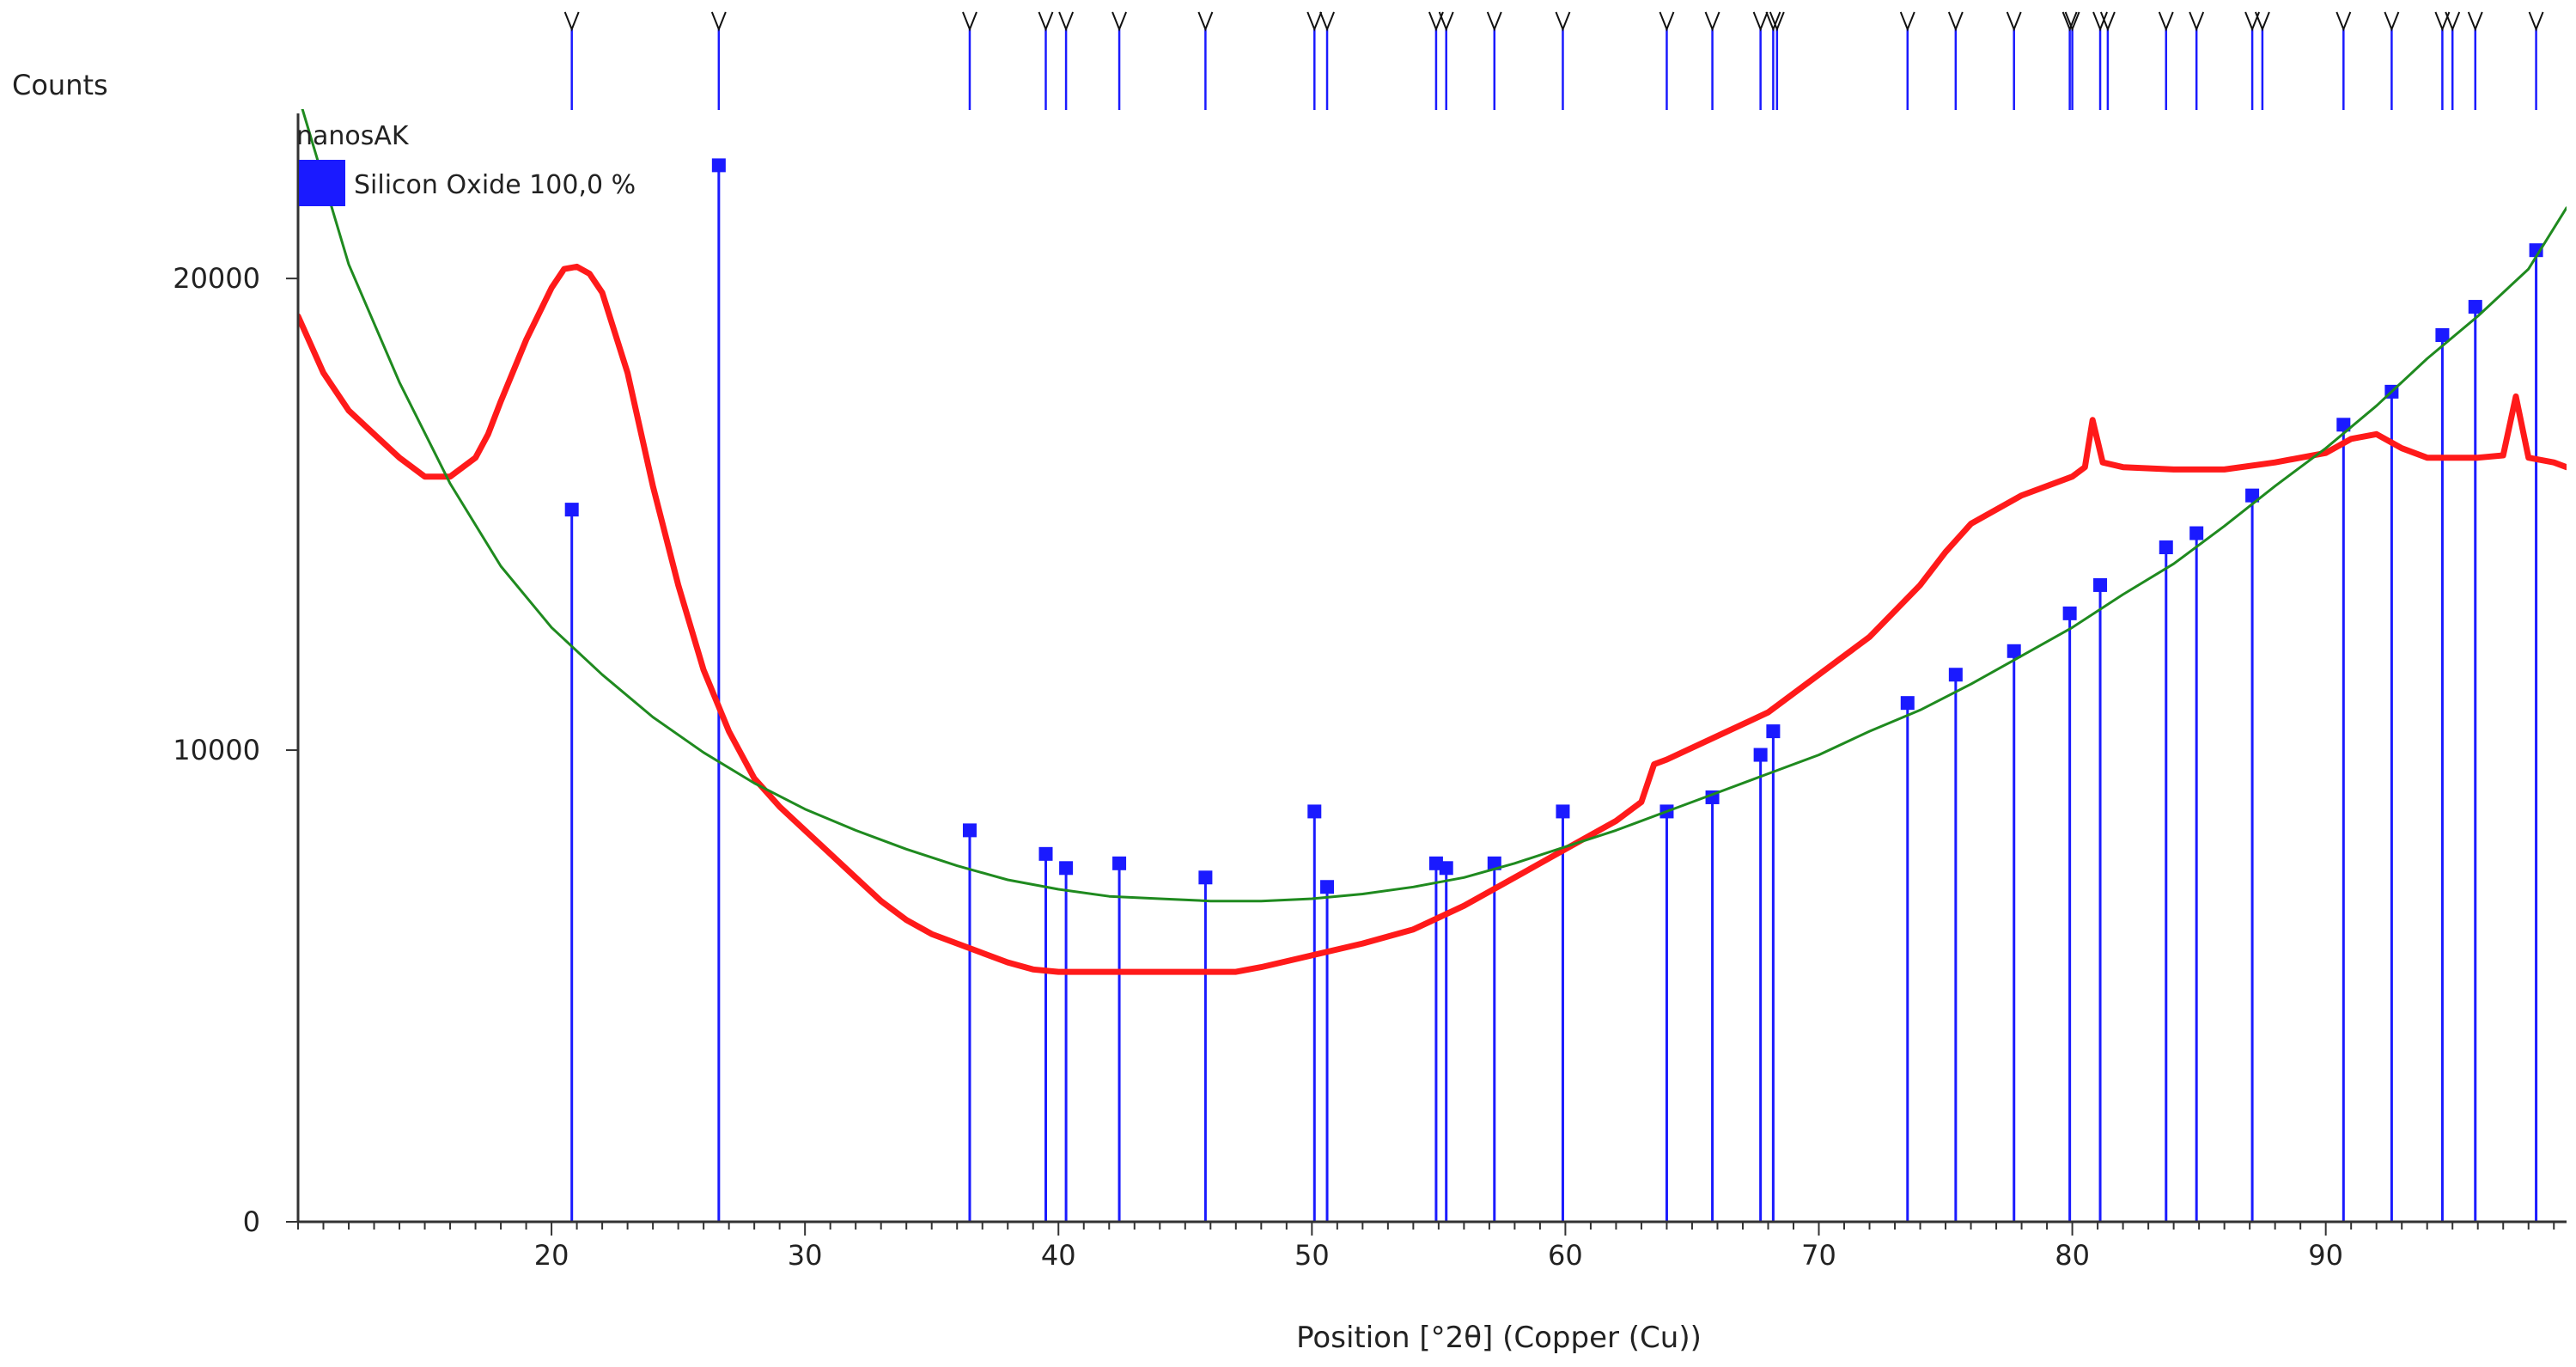 The width and height of the screenshot is (2576, 1367). What do you see at coordinates (2325, 1255) in the screenshot?
I see `x-tick-label: 90` at bounding box center [2325, 1255].